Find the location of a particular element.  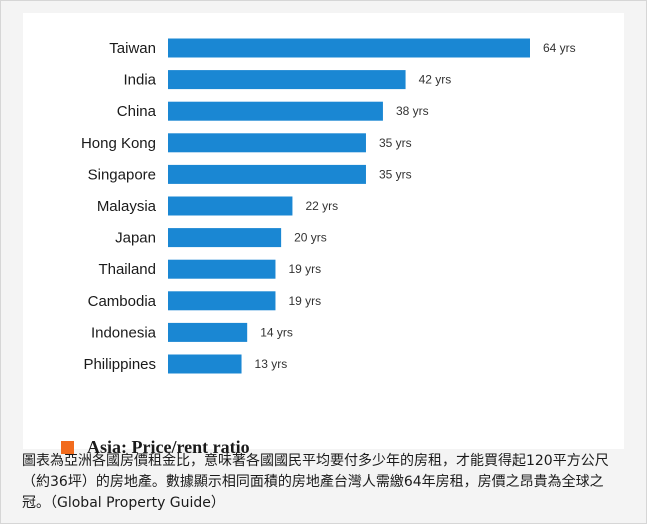

data-label-philippines: 13 yrs is located at coordinates (271, 364).